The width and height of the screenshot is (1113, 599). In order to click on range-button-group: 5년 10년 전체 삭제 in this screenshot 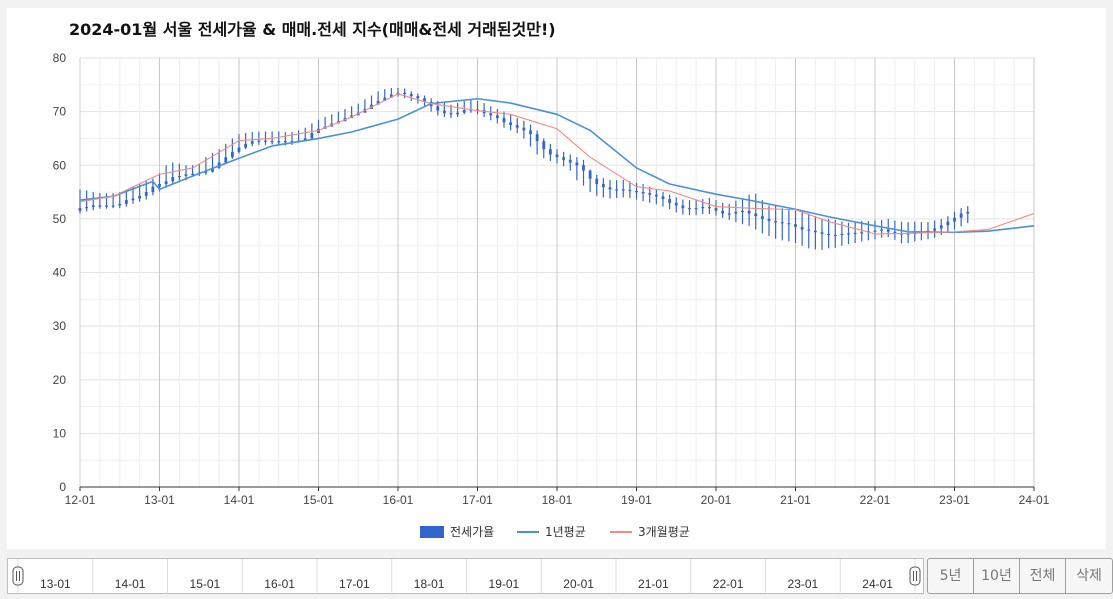, I will do `click(1020, 576)`.